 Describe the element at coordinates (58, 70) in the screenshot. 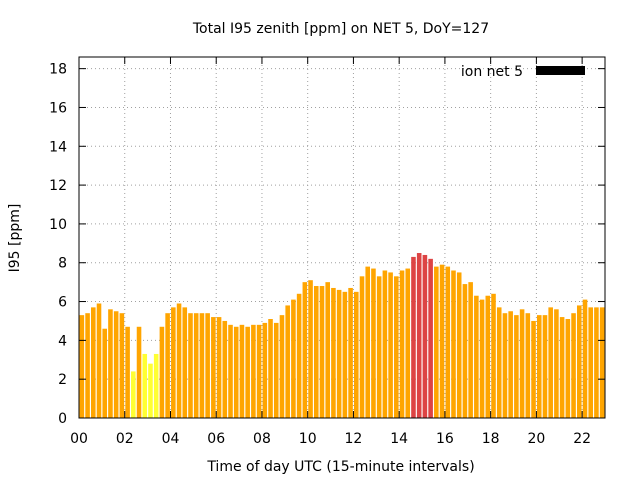

I see `y-tick-label: 18` at that location.